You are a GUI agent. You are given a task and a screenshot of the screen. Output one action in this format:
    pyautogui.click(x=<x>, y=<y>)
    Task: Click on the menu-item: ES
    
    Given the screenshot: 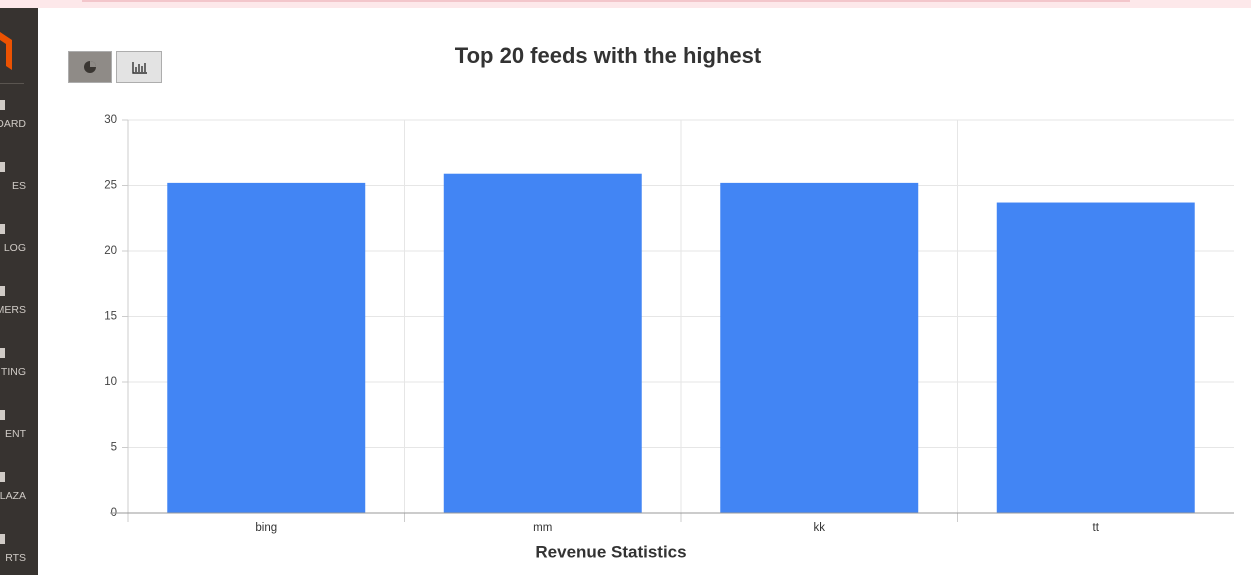 What is the action you would take?
    pyautogui.click(x=18, y=186)
    